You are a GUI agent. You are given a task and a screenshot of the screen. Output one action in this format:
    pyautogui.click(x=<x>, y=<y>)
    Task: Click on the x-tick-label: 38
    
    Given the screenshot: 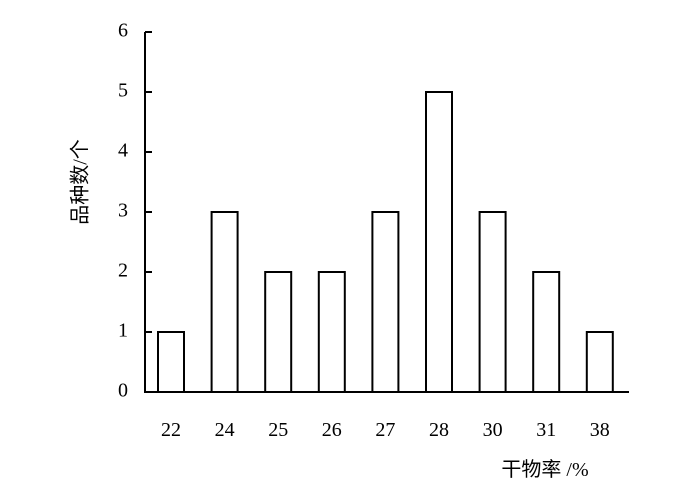 What is the action you would take?
    pyautogui.click(x=600, y=430)
    